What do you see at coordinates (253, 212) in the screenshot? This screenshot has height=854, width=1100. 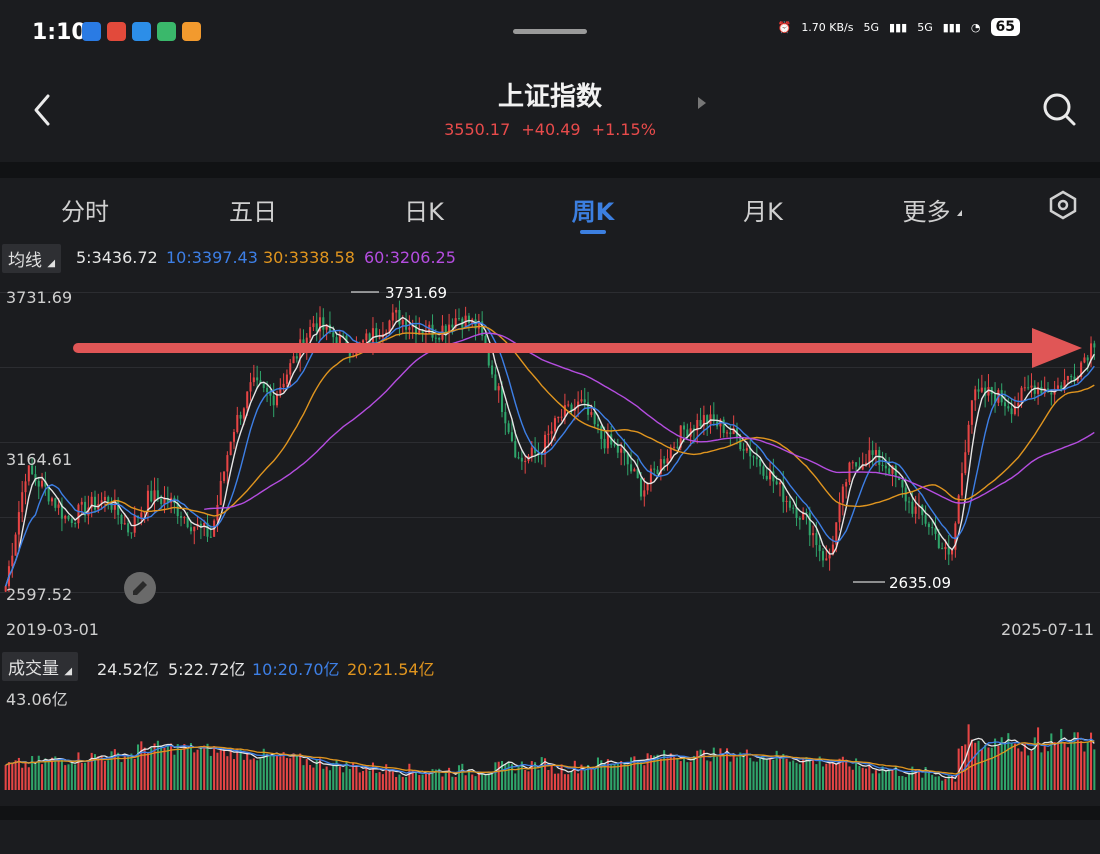 I see `tab-five-day: 五日` at bounding box center [253, 212].